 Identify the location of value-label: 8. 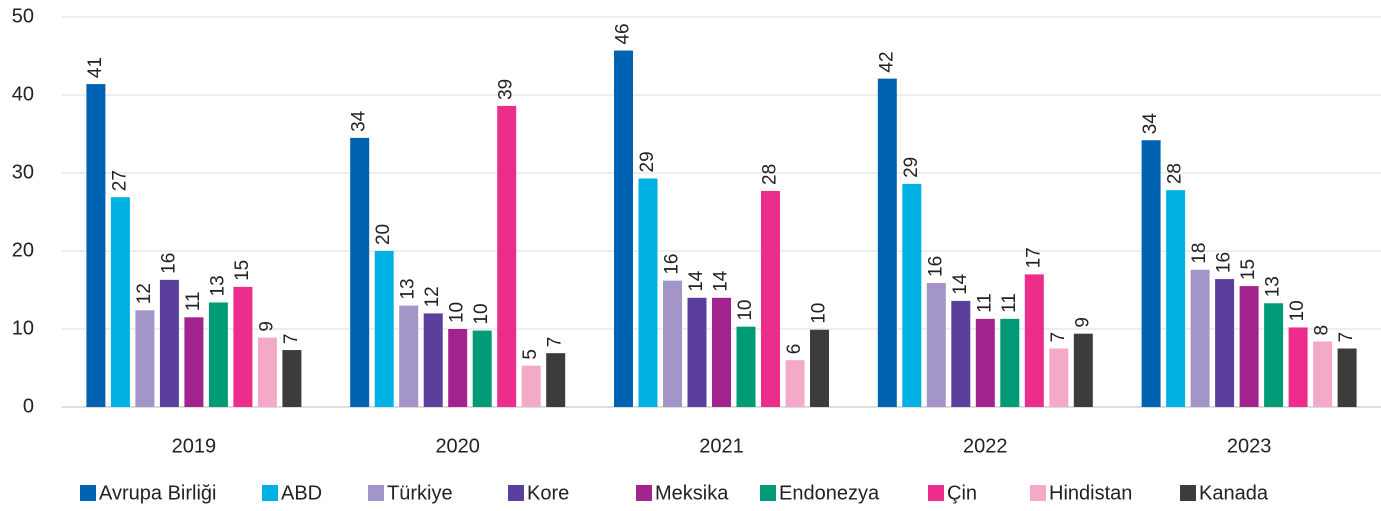
(1322, 330).